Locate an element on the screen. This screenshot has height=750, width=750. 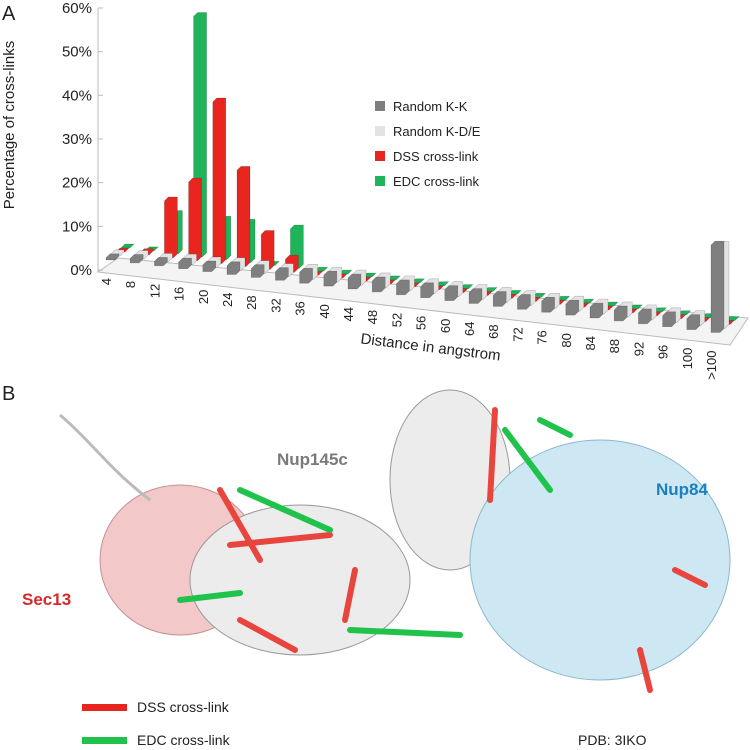
x-tick-label: 16 is located at coordinates (179, 294).